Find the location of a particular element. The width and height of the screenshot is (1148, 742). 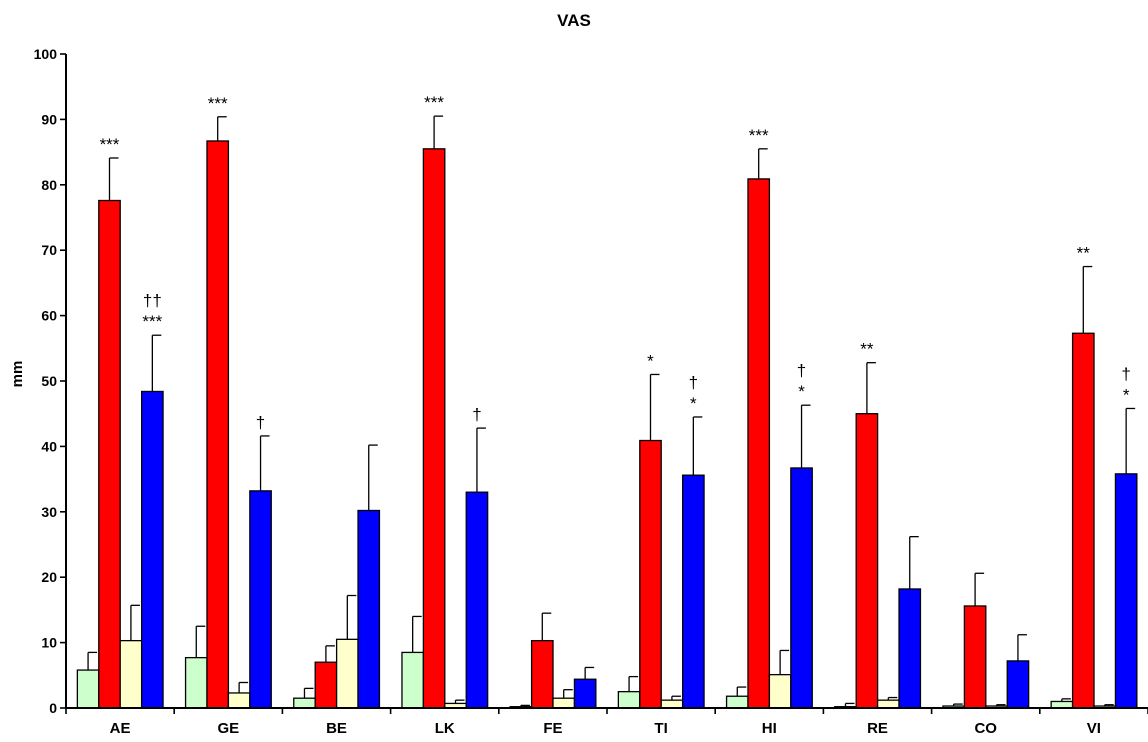

x-tick-label: BE is located at coordinates (336, 728).